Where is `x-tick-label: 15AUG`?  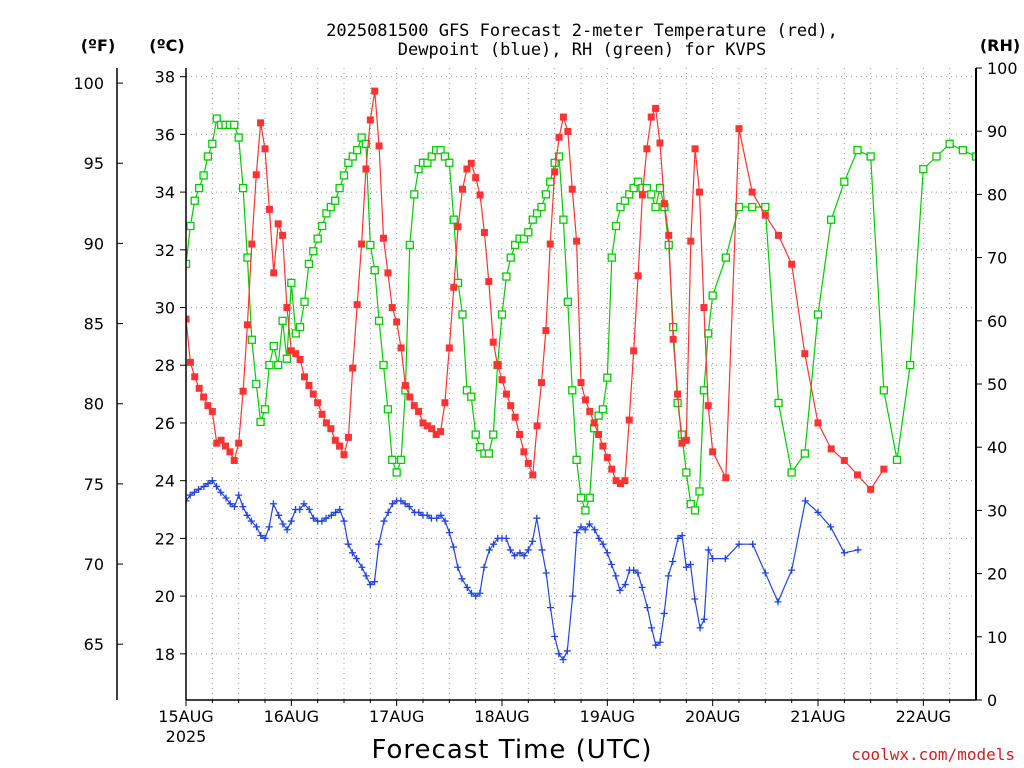 x-tick-label: 15AUG is located at coordinates (185, 716).